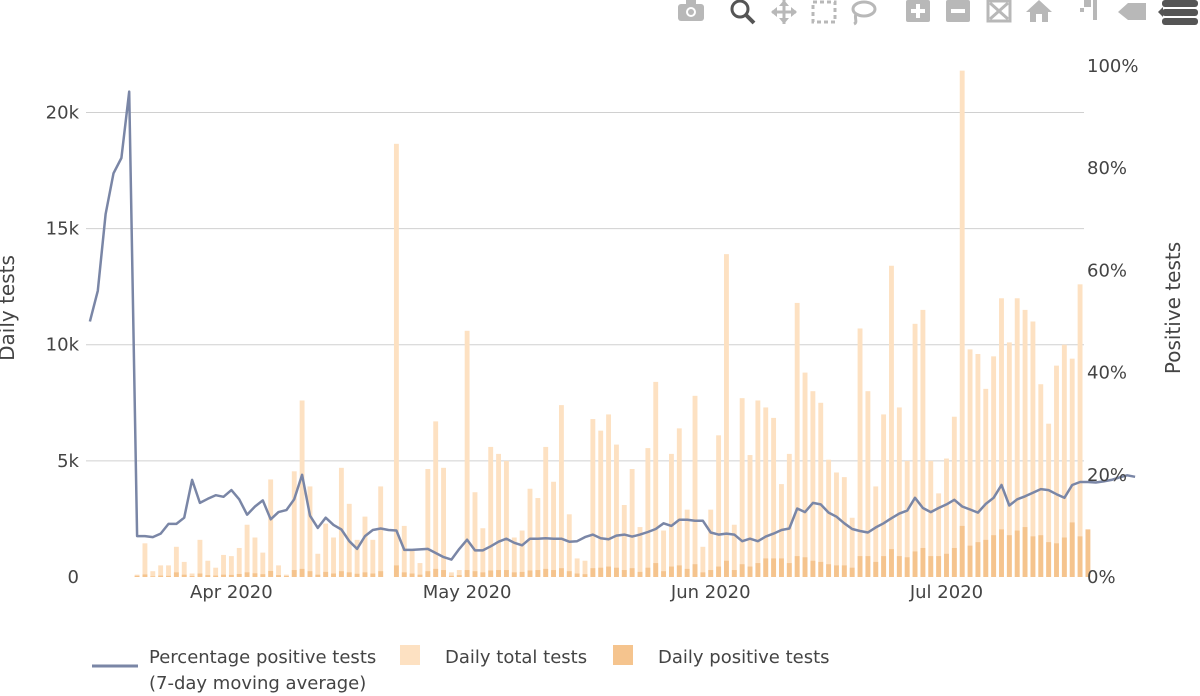 This screenshot has width=1200, height=696. What do you see at coordinates (958, 11) in the screenshot?
I see `zoom-out-icon` at bounding box center [958, 11].